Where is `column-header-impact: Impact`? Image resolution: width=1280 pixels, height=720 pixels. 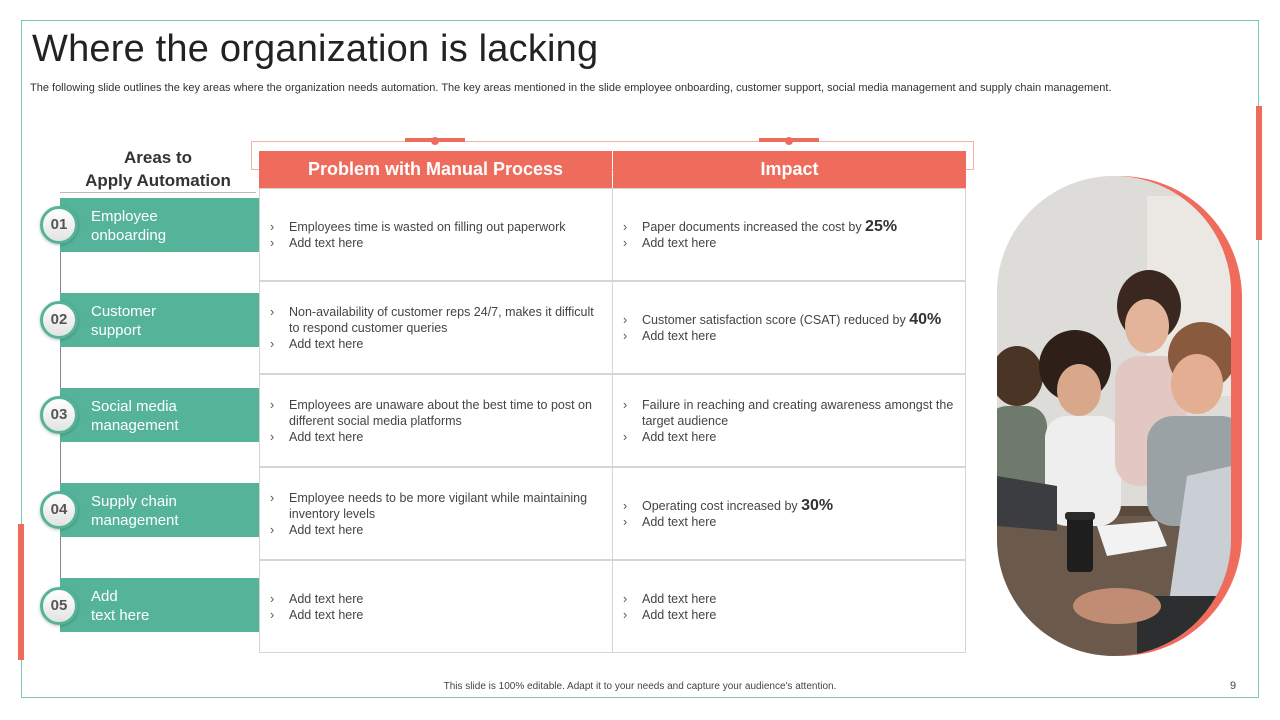
column-header-impact: Impact is located at coordinates (789, 169).